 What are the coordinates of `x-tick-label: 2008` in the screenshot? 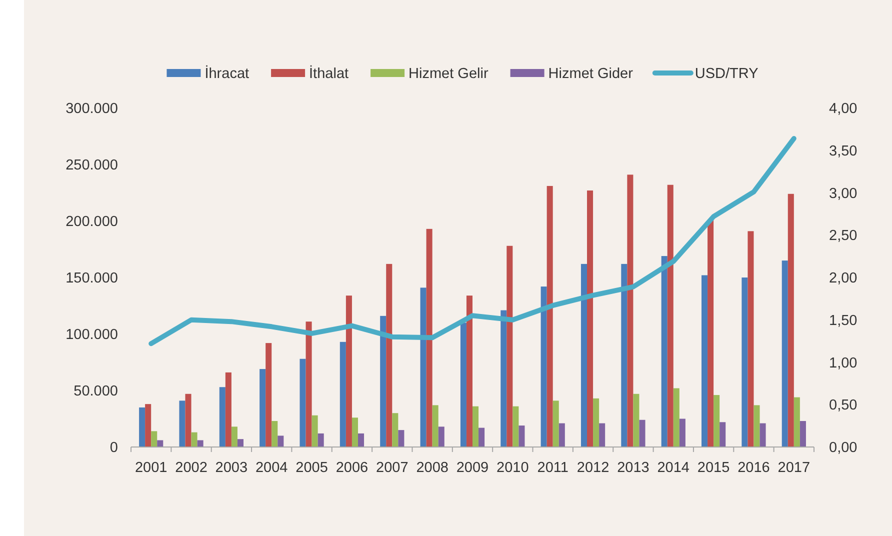 It's located at (432, 468).